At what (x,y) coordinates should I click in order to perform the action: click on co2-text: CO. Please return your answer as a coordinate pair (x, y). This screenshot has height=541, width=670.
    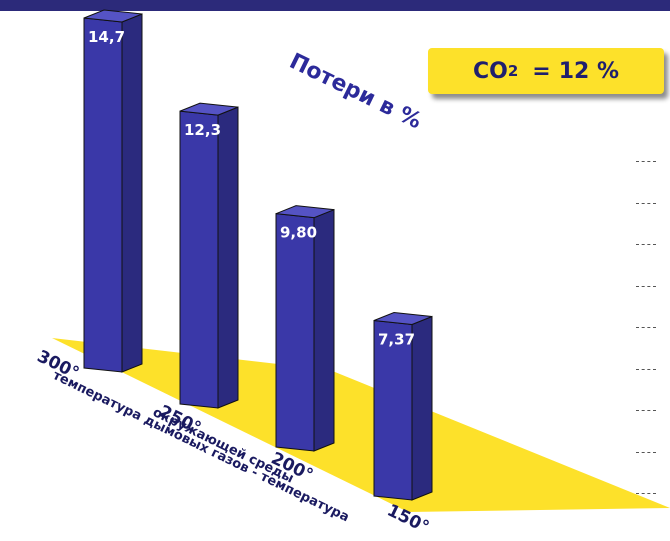
    Looking at the image, I should click on (490, 71).